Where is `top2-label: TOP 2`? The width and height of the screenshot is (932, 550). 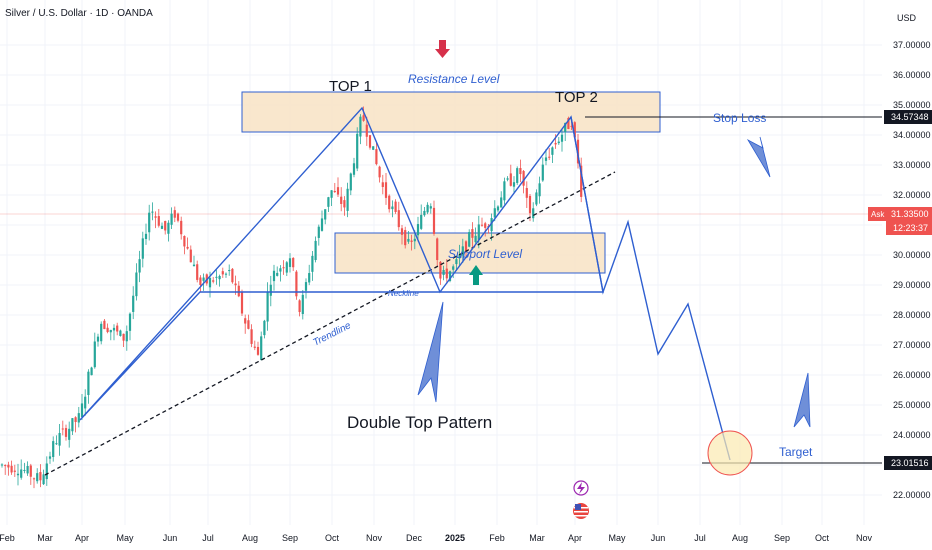 top2-label: TOP 2 is located at coordinates (576, 97).